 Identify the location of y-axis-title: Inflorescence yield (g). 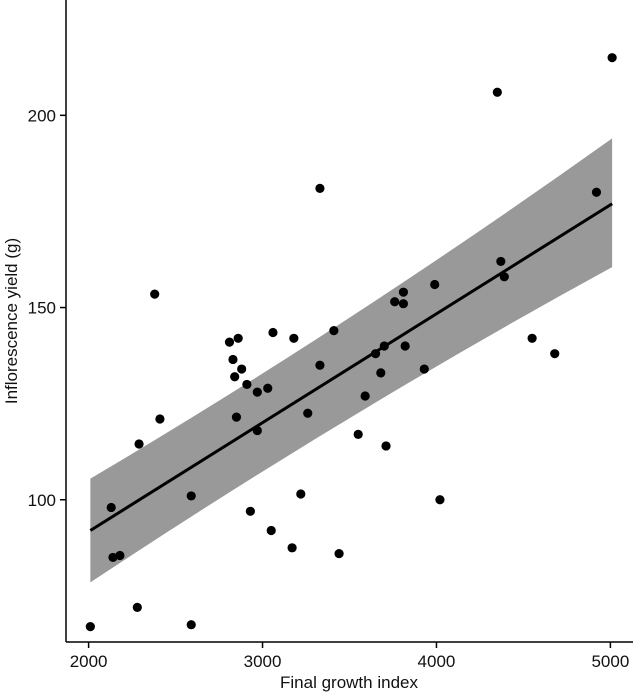
(11, 321).